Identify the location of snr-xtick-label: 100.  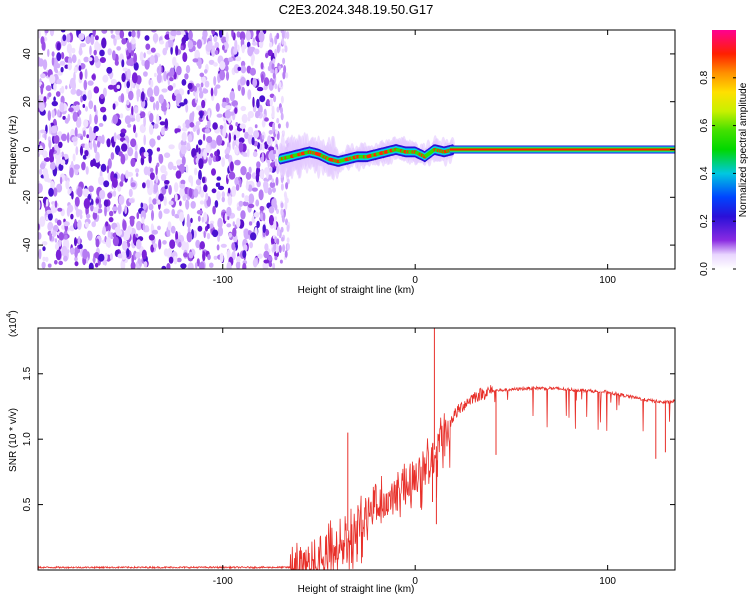
(607, 581).